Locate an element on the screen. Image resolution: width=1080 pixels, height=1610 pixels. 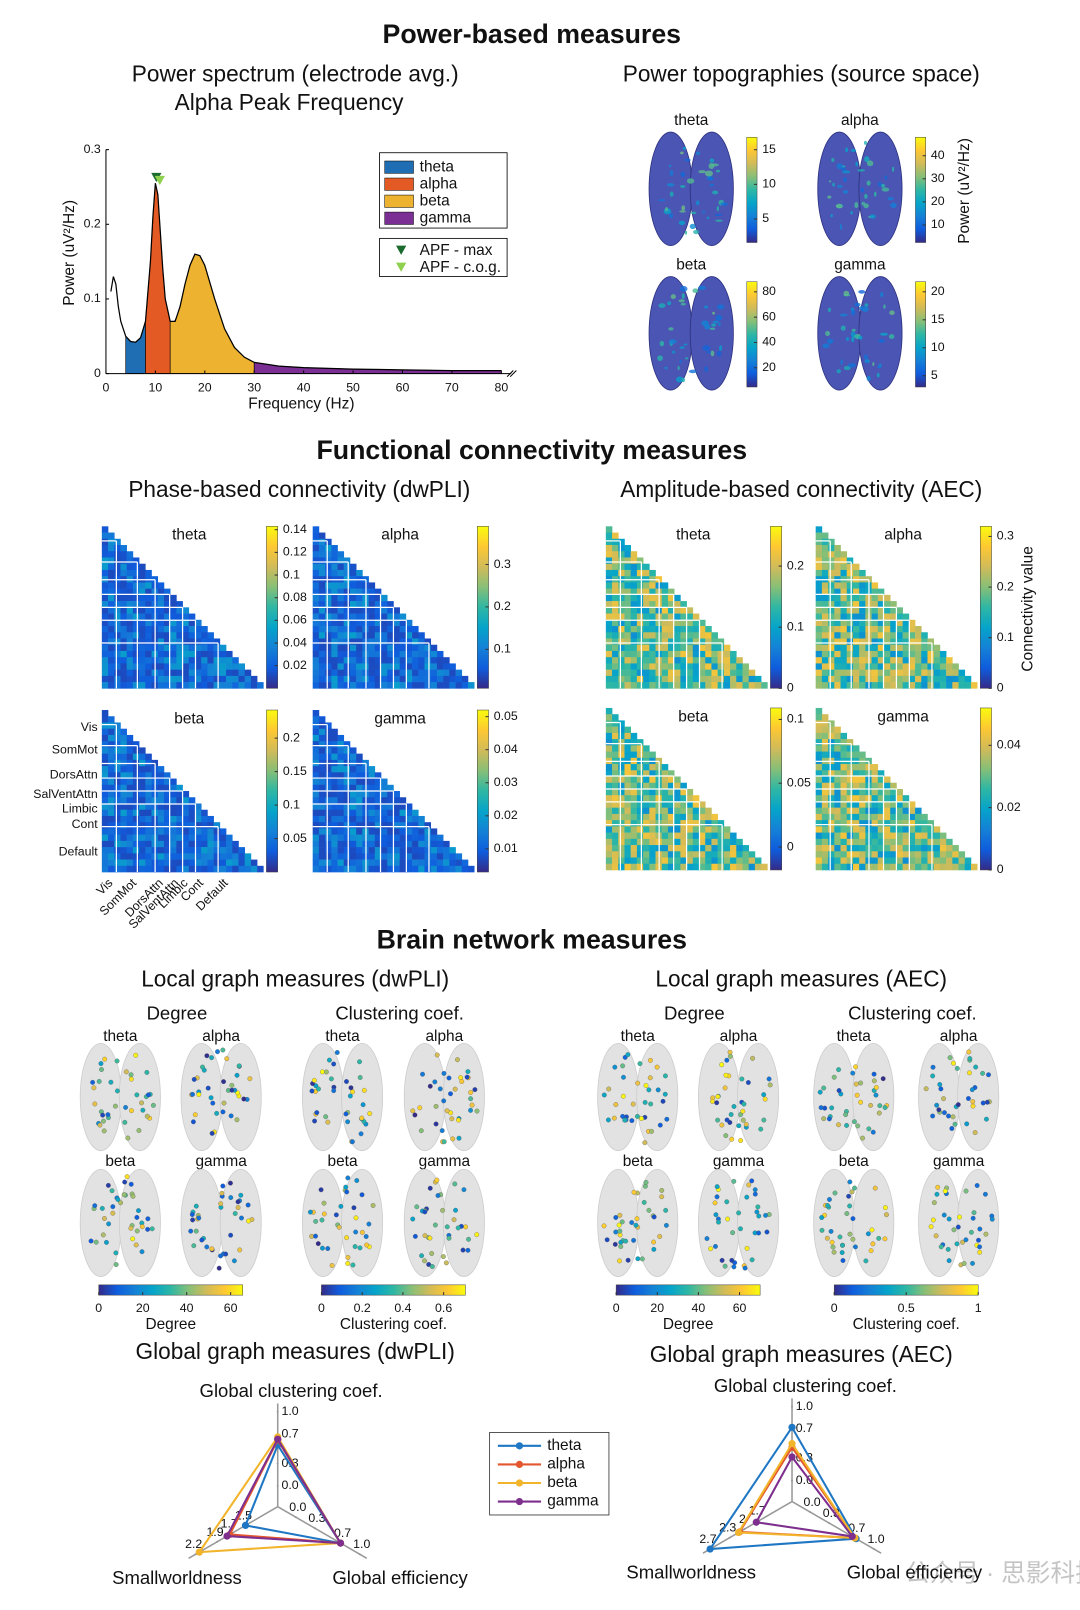
colorbar-tick-label: 20 is located at coordinates (657, 1308).